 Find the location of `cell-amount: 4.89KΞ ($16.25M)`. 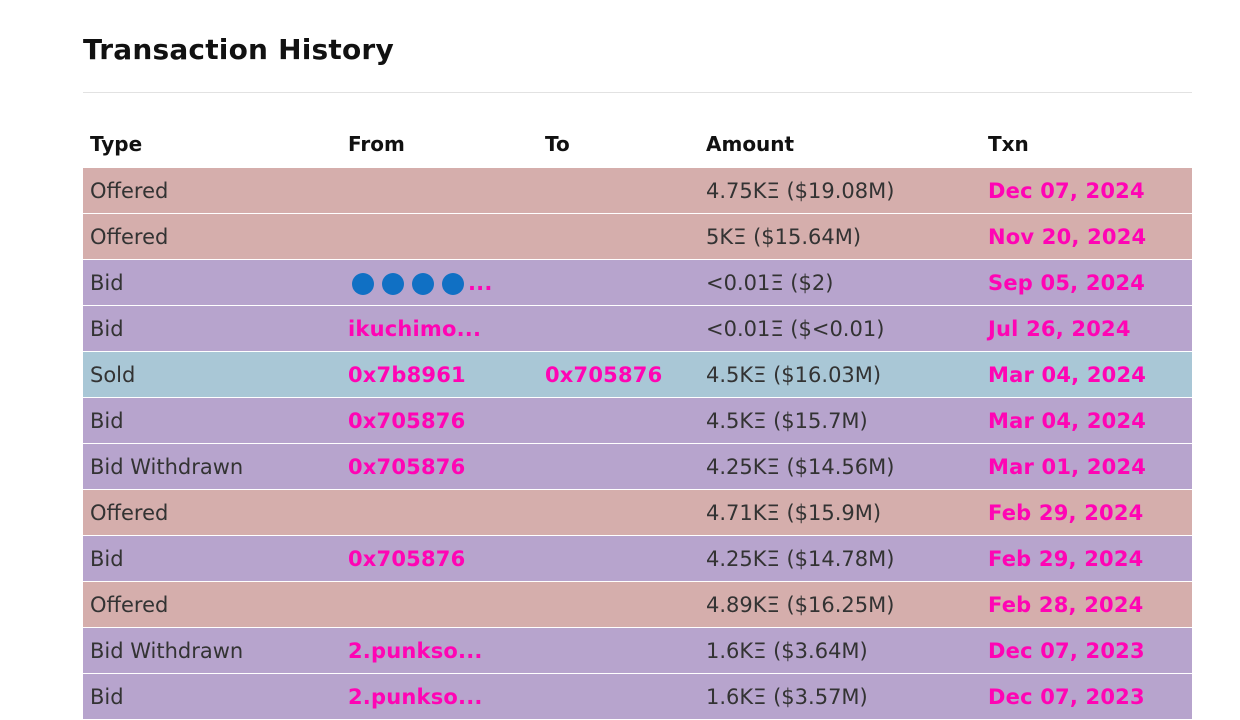

cell-amount: 4.89KΞ ($16.25M) is located at coordinates (840, 604).